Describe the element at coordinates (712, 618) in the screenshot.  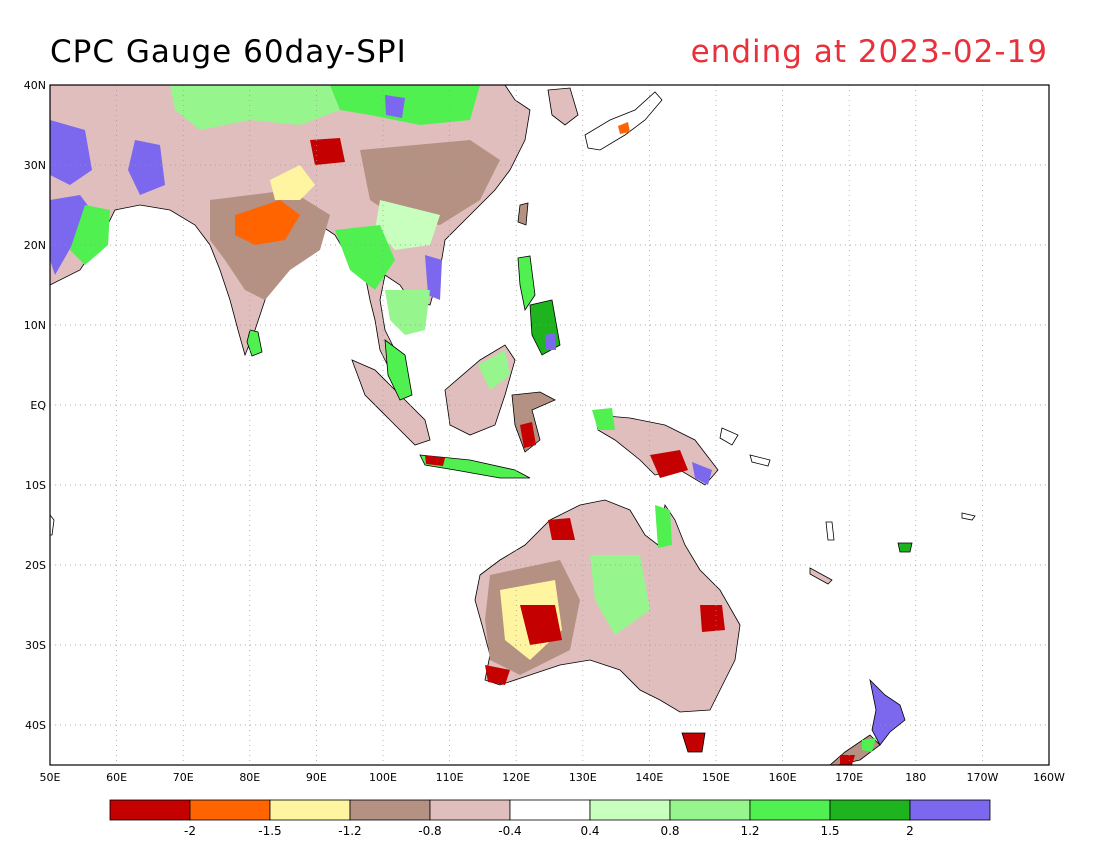
I see `aus-red-east` at that location.